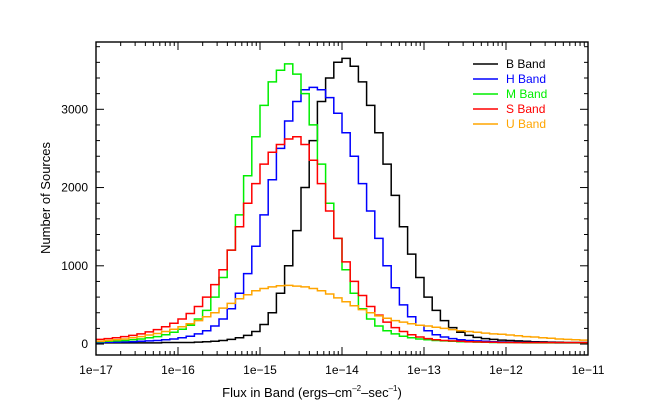 This screenshot has width=656, height=416. Describe the element at coordinates (525, 109) in the screenshot. I see `legend-label: S Band` at that location.